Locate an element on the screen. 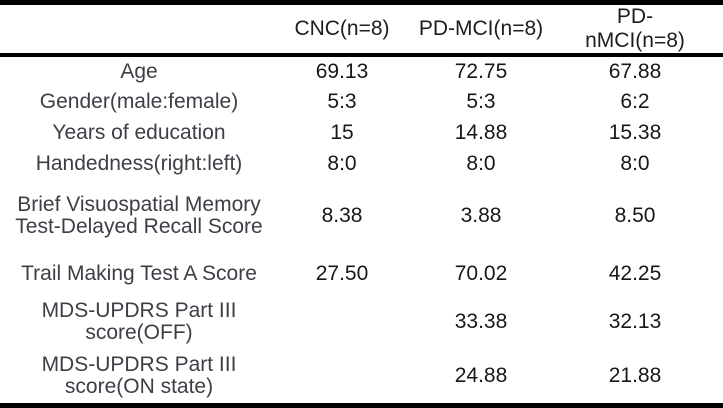 The height and width of the screenshot is (408, 723). table-row-education: Years of education 15 14.88 15.38 is located at coordinates (361, 132).